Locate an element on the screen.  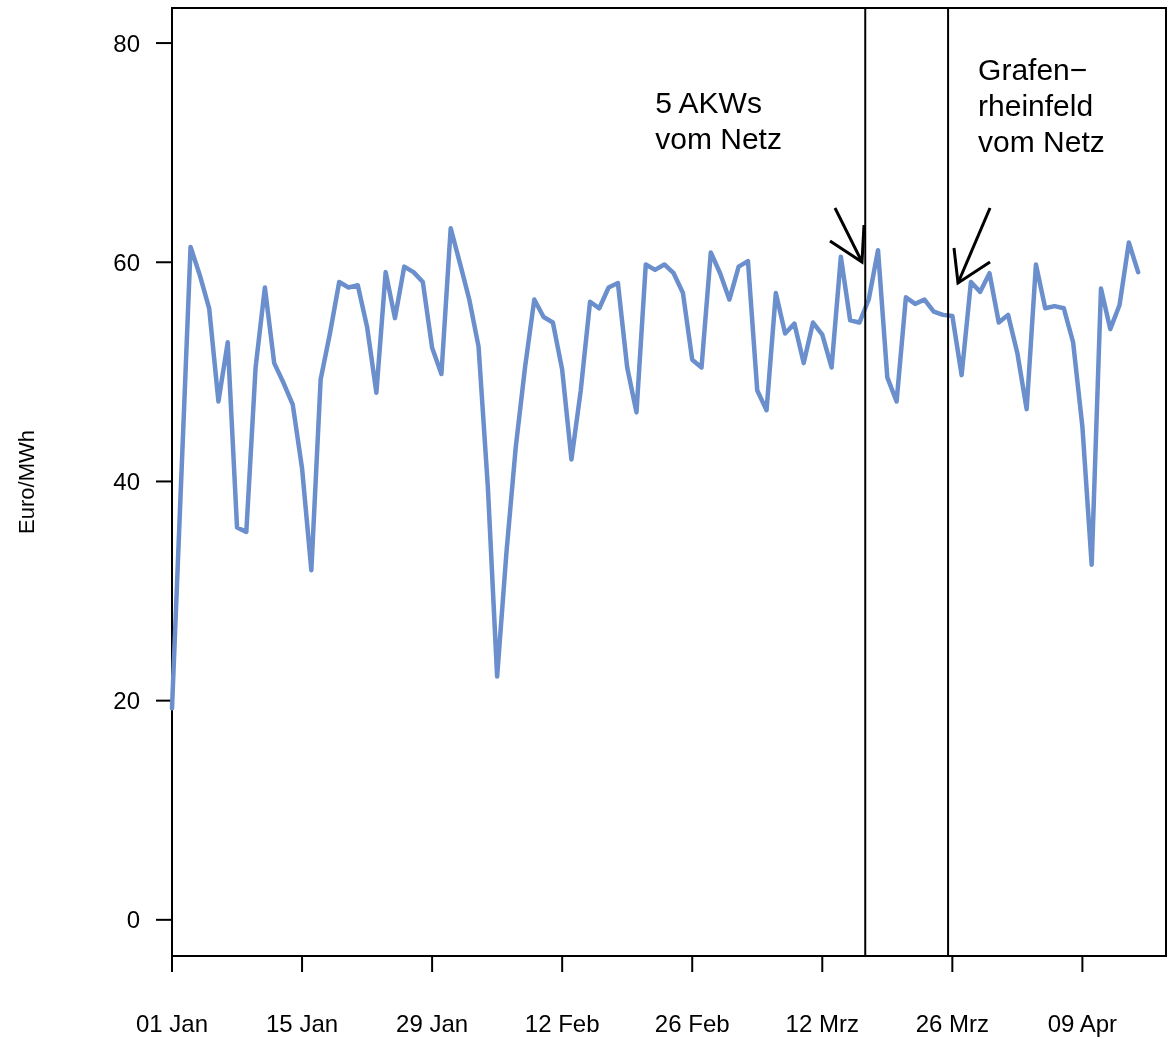
x-tick-label: 26 Feb is located at coordinates (692, 1023).